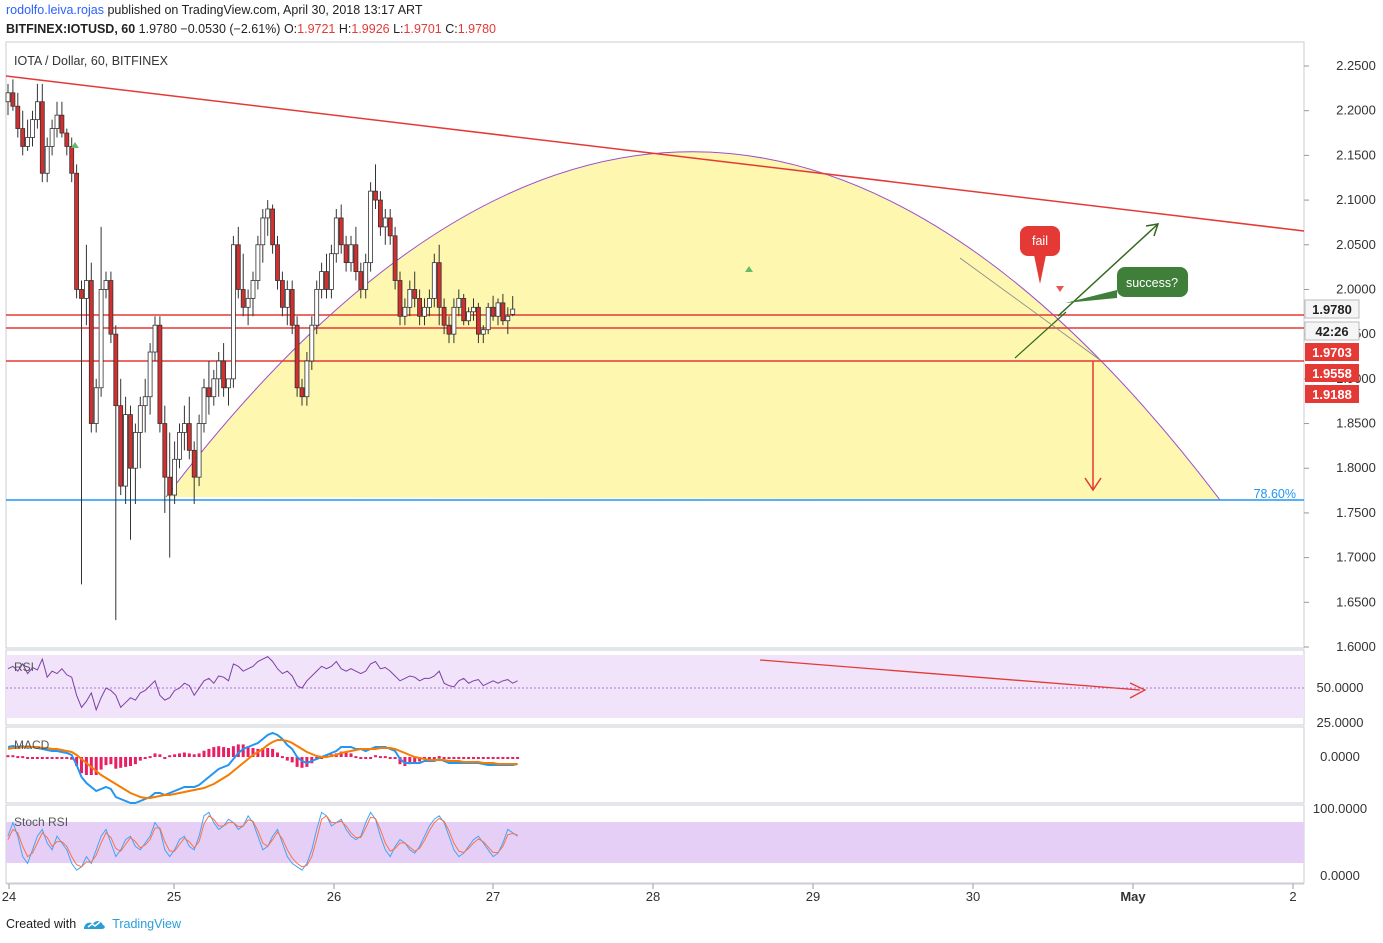 This screenshot has width=1383, height=943. What do you see at coordinates (174, 896) in the screenshot?
I see `time-tick-label: 25` at bounding box center [174, 896].